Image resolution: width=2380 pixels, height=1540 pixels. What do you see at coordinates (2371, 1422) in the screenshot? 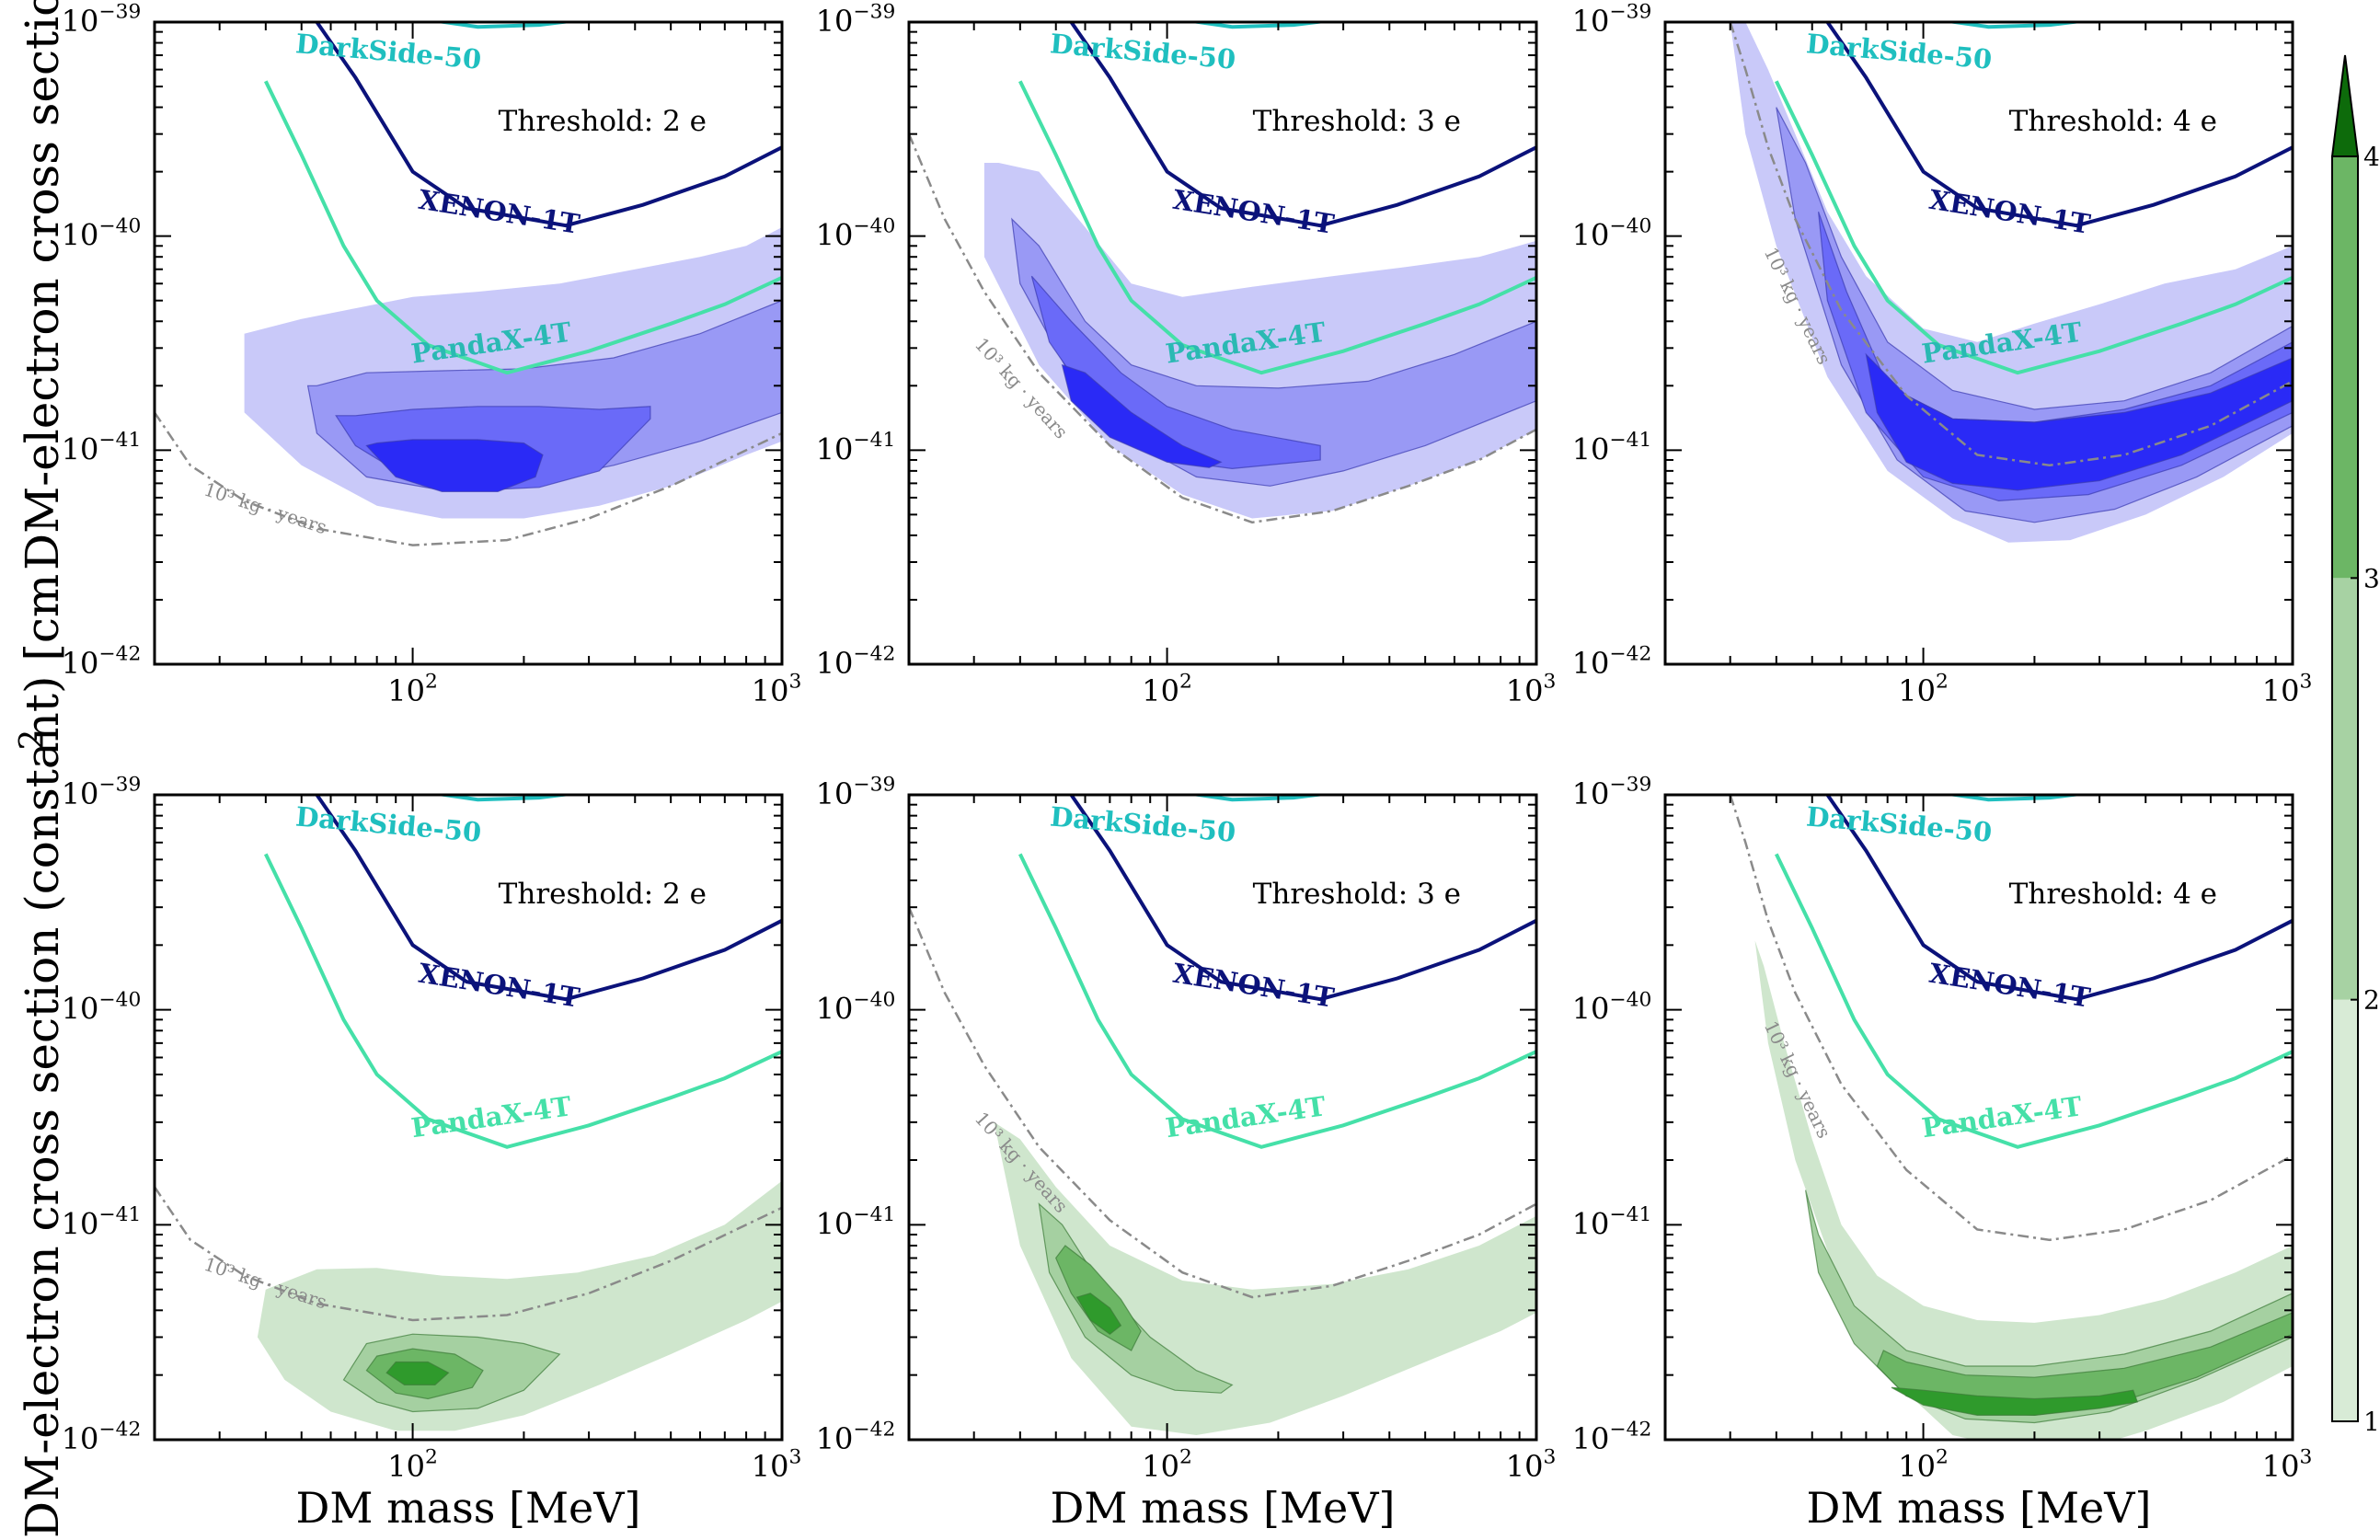
I see `colorbar-tick-label: 1` at bounding box center [2371, 1422].